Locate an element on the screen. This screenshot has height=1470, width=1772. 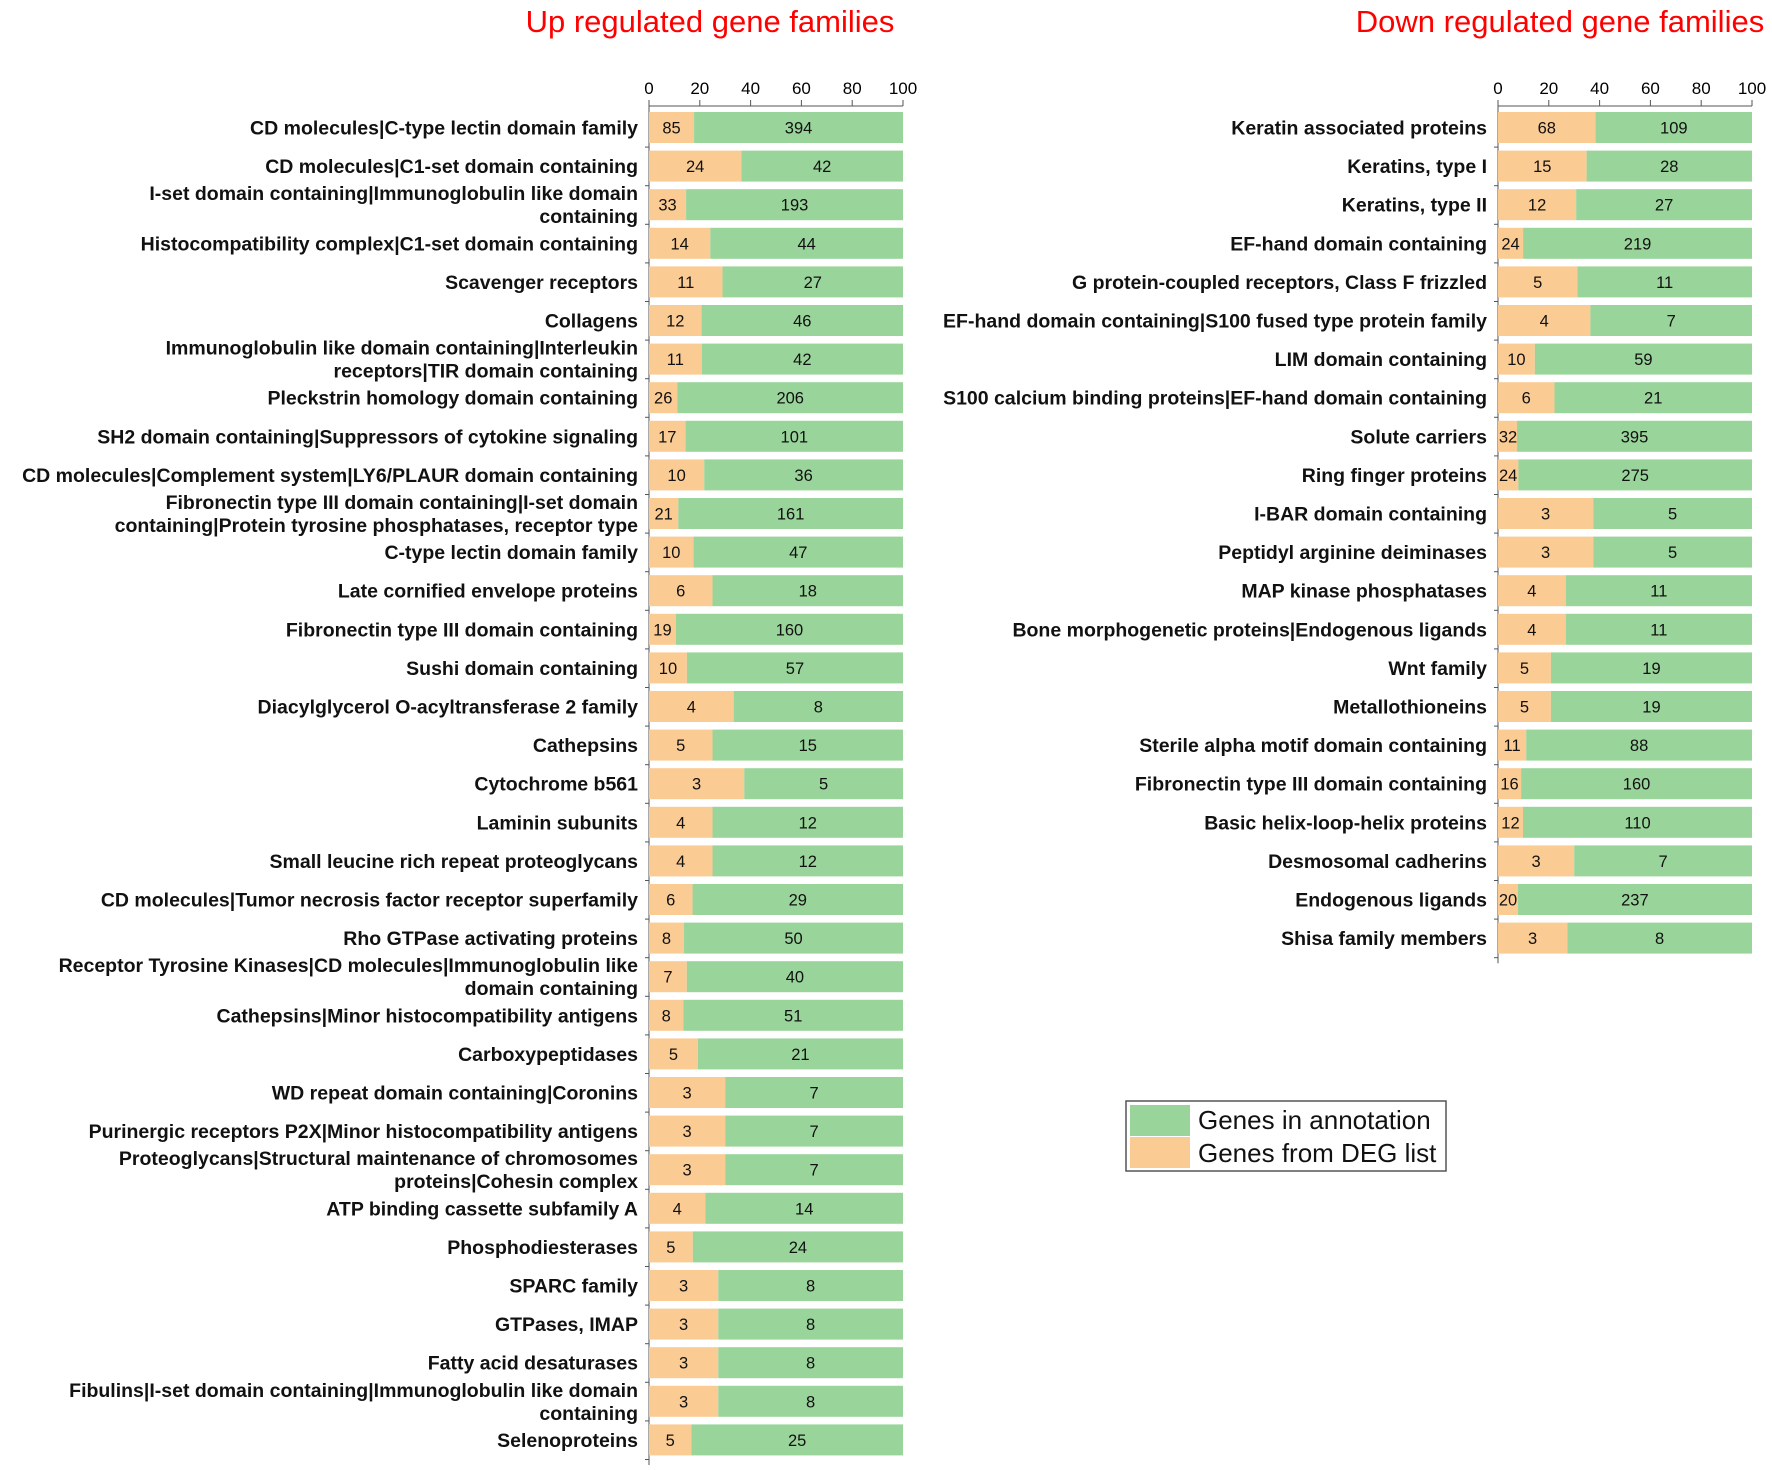
up-deg-value-label: 14 is located at coordinates (679, 244).